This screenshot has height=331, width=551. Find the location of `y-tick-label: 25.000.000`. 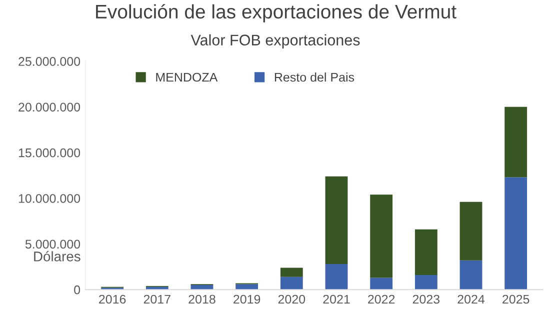

y-tick-label: 25.000.000 is located at coordinates (49, 61).